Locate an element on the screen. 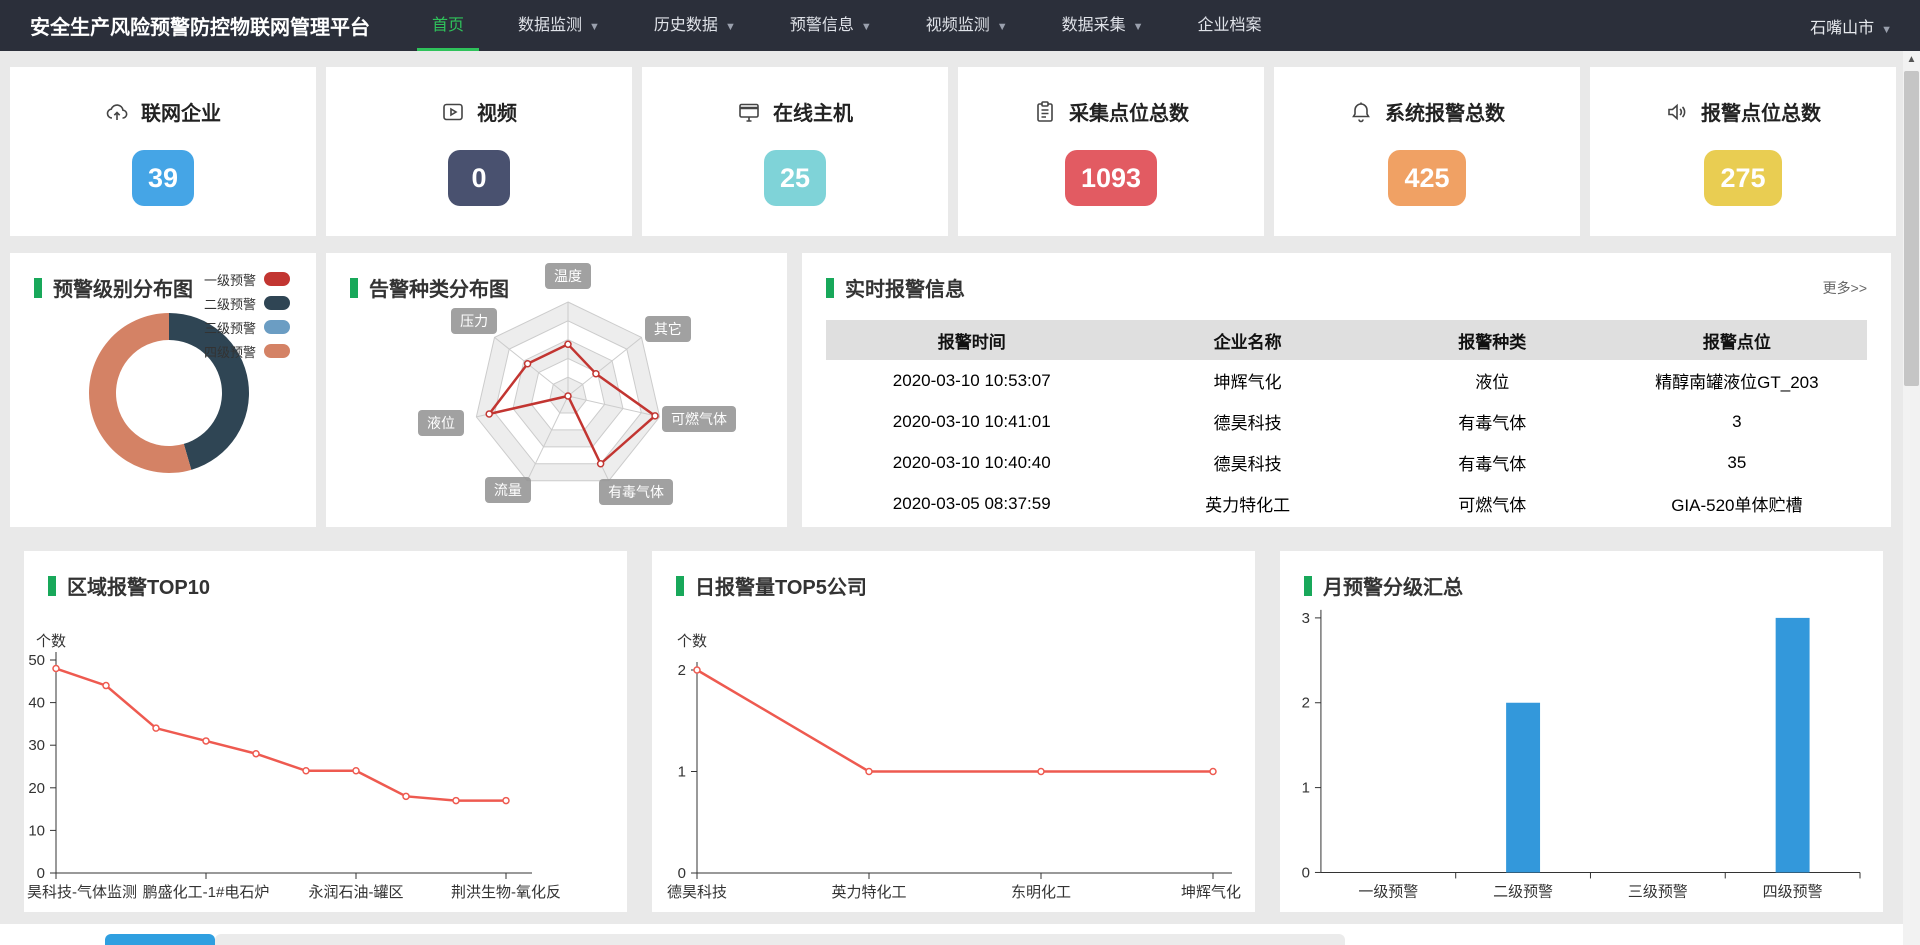 The height and width of the screenshot is (945, 1920). table-row: 2020-03-10 10:53:07 坤辉气化 液位 精醇南罐液位GT_203 is located at coordinates (1355, 381).